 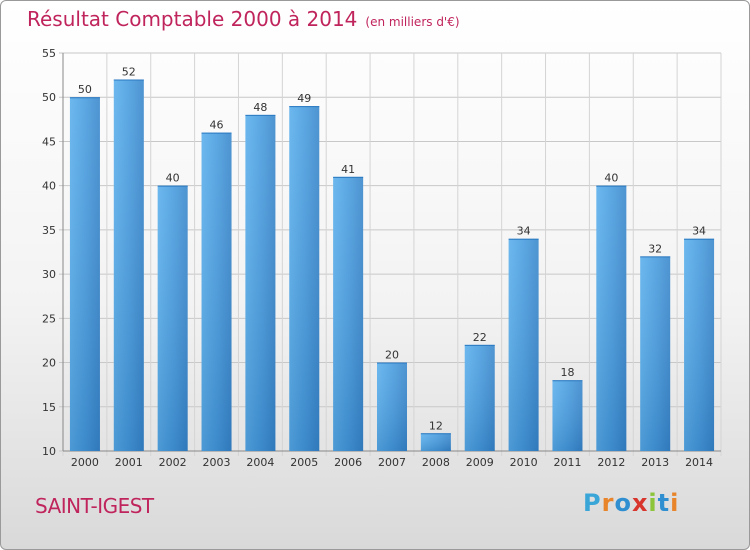 I want to click on y-tick-label: 10, so click(x=49, y=451).